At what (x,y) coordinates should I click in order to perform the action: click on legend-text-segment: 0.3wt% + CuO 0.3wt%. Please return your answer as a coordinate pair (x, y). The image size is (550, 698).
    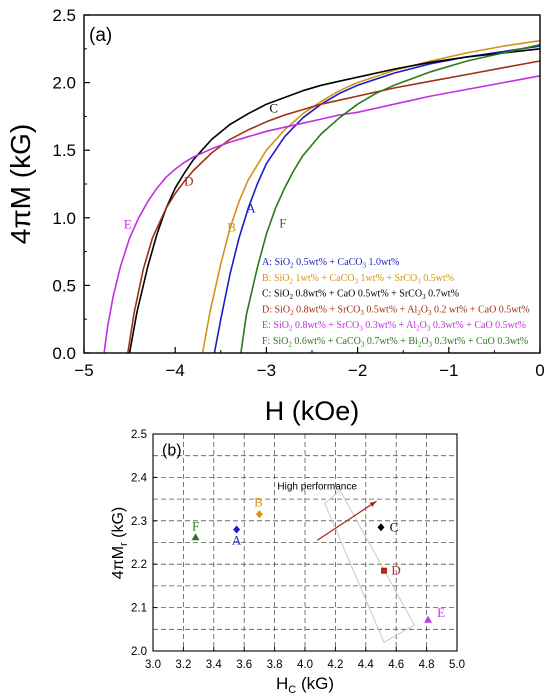
    Looking at the image, I should click on (480, 341).